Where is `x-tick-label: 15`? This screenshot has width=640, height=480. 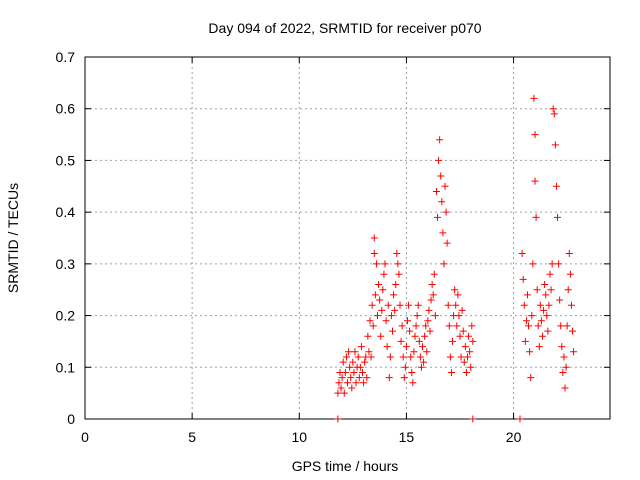 x-tick-label: 15 is located at coordinates (407, 437).